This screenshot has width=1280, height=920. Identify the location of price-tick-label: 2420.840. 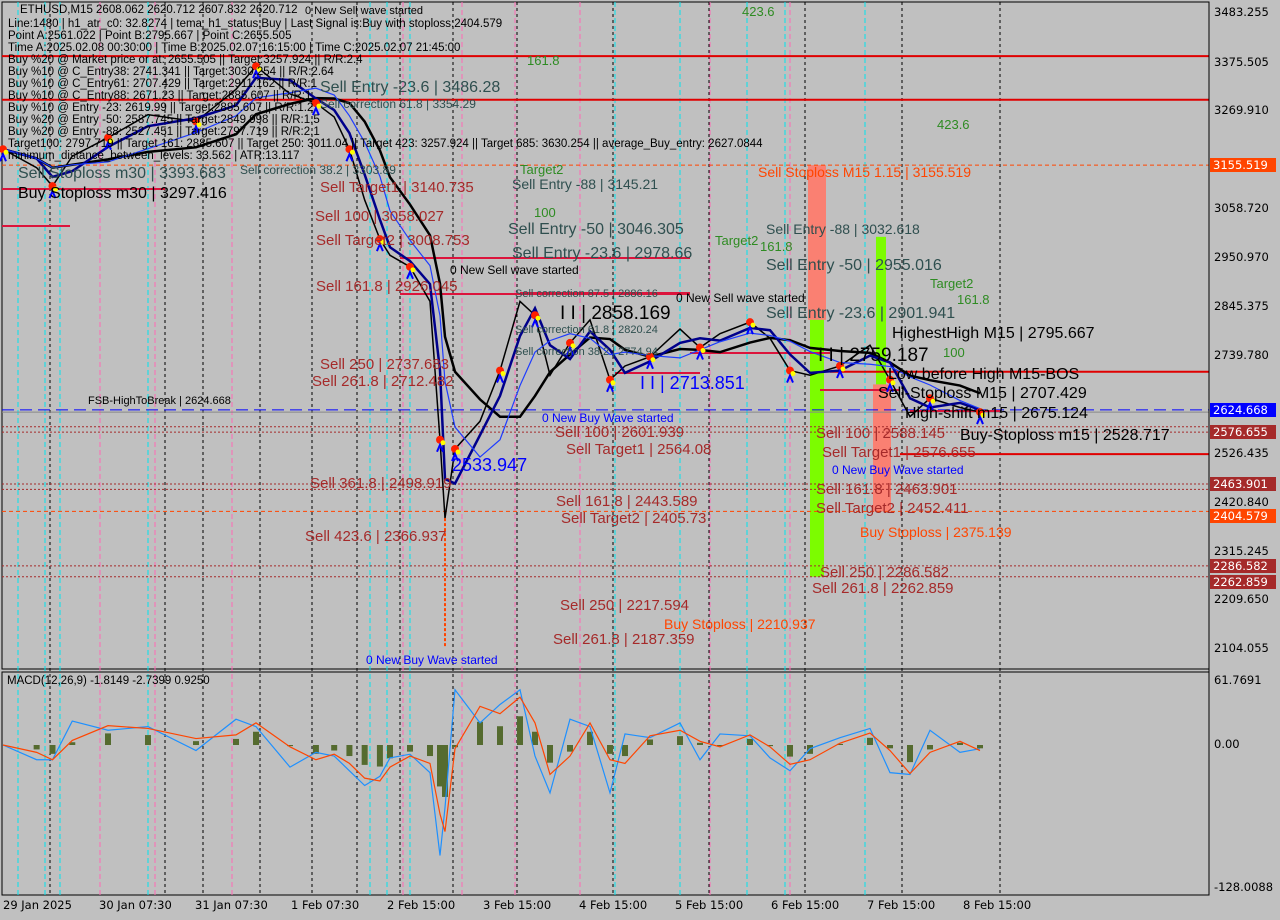
(1241, 501).